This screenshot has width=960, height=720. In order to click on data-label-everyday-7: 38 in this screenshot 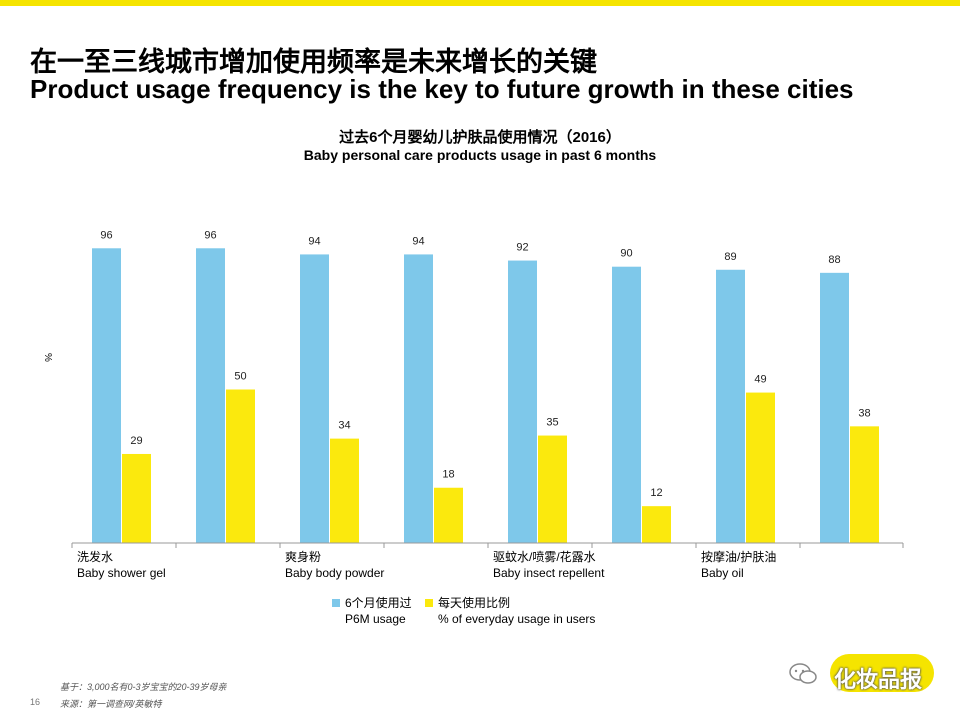, I will do `click(864, 413)`.